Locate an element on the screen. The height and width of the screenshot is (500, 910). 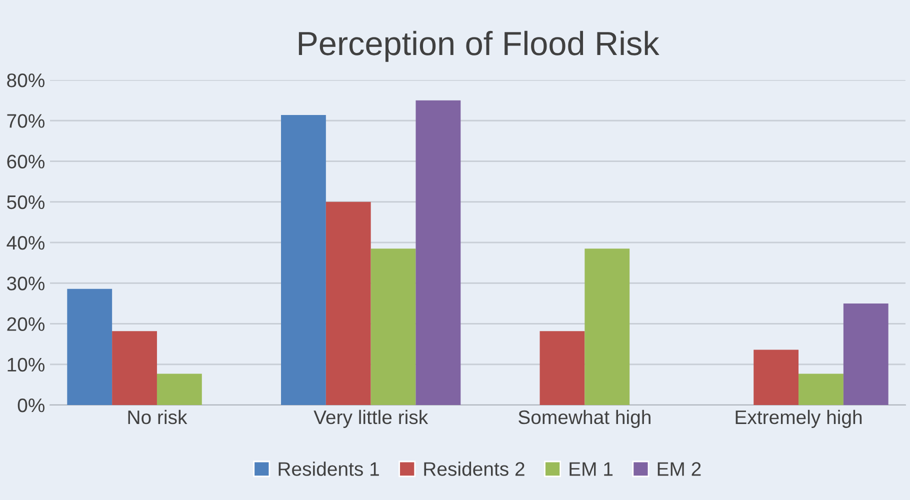
legend-label: EM 2 is located at coordinates (679, 469).